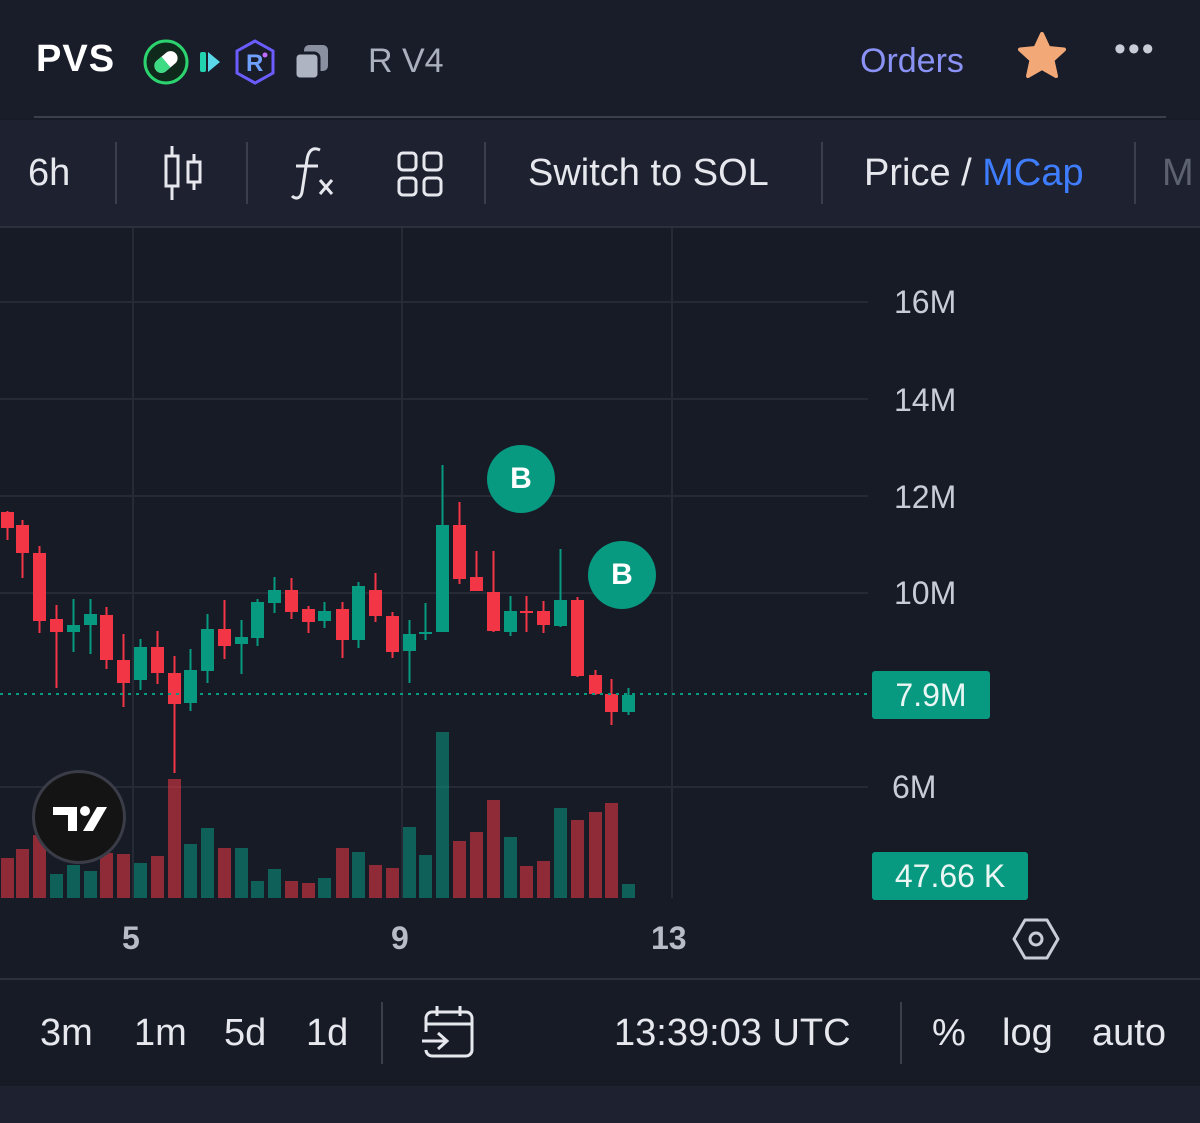 The width and height of the screenshot is (1200, 1123). I want to click on star-icon, so click(1042, 58).